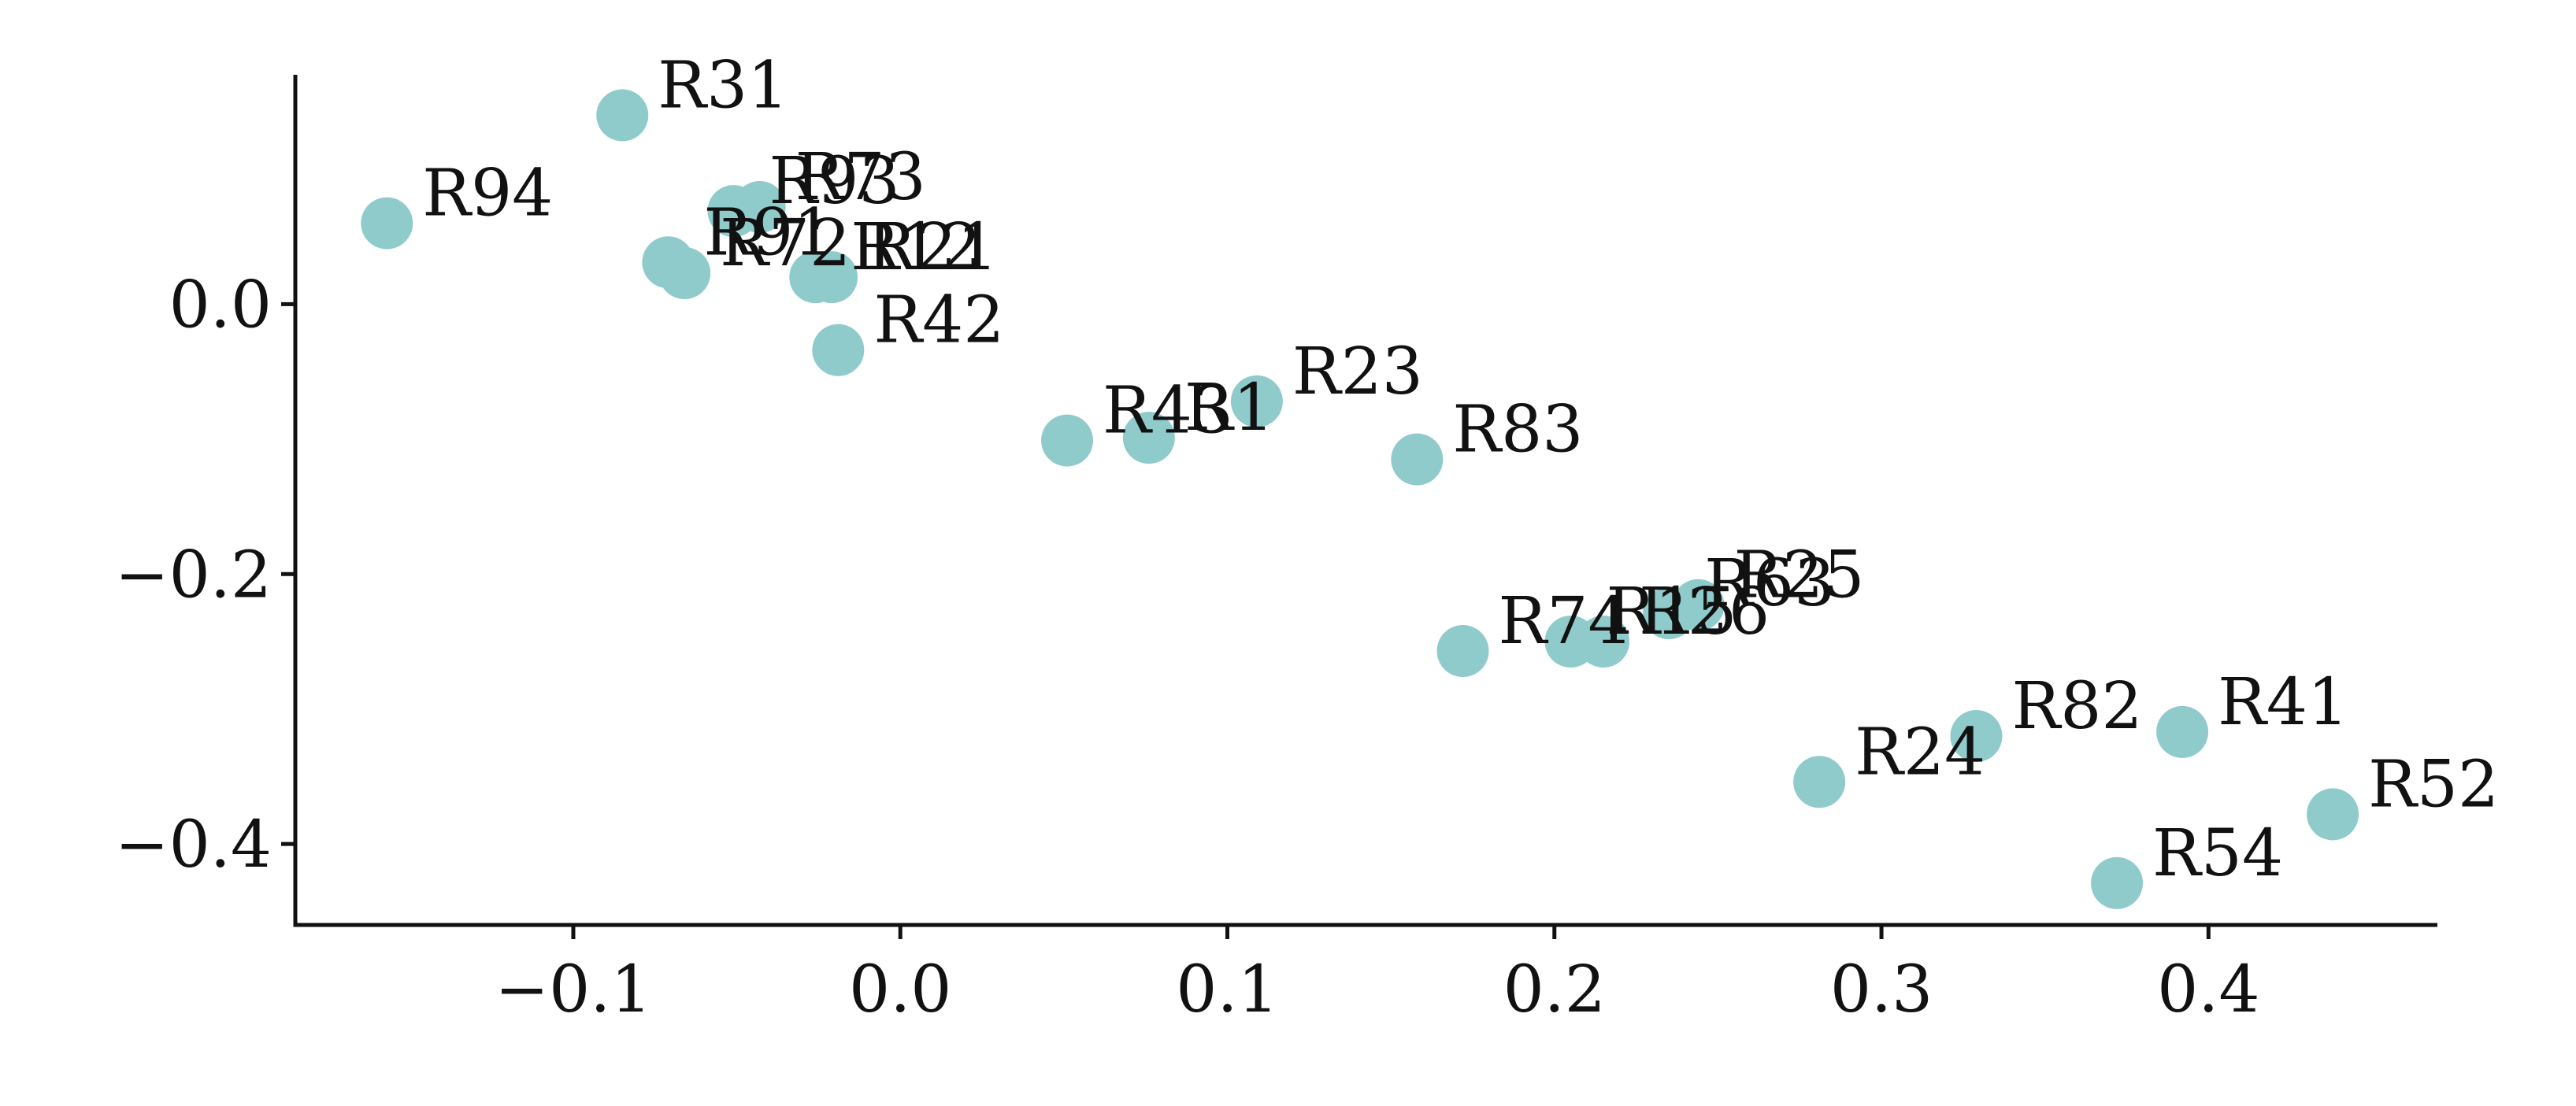 This screenshot has height=1106, width=2576. I want to click on x-tick-label: 0.2, so click(1554, 989).